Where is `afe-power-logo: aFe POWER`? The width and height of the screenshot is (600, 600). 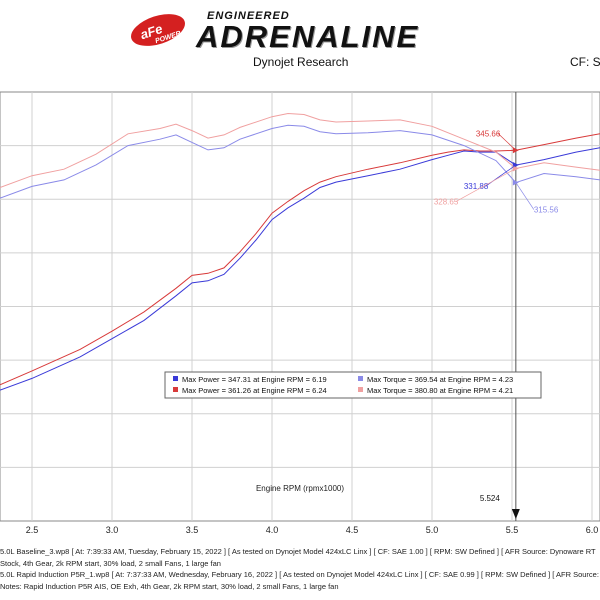 afe-power-logo: aFe POWER is located at coordinates (158, 30).